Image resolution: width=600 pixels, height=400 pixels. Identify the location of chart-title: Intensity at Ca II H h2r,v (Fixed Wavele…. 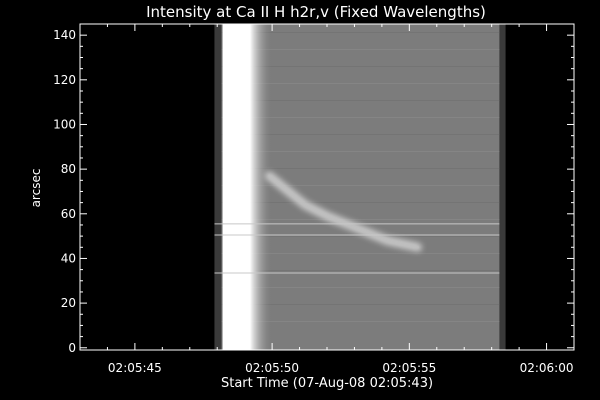
(316, 12).